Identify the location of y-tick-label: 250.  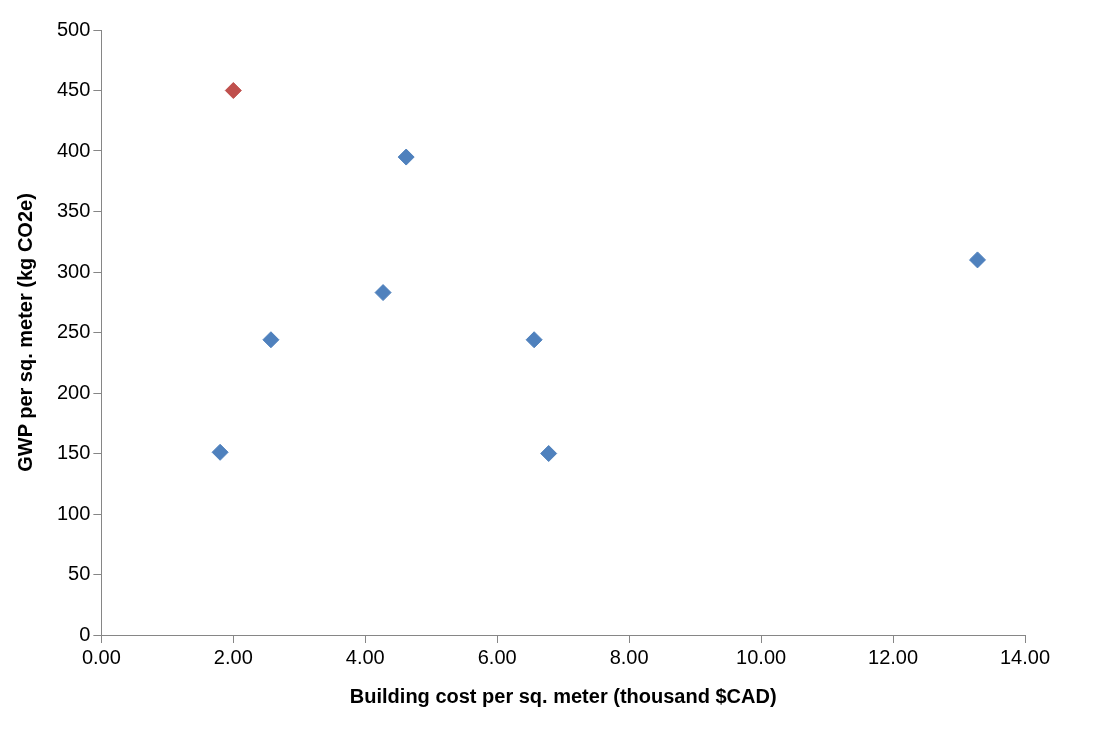
(73, 331).